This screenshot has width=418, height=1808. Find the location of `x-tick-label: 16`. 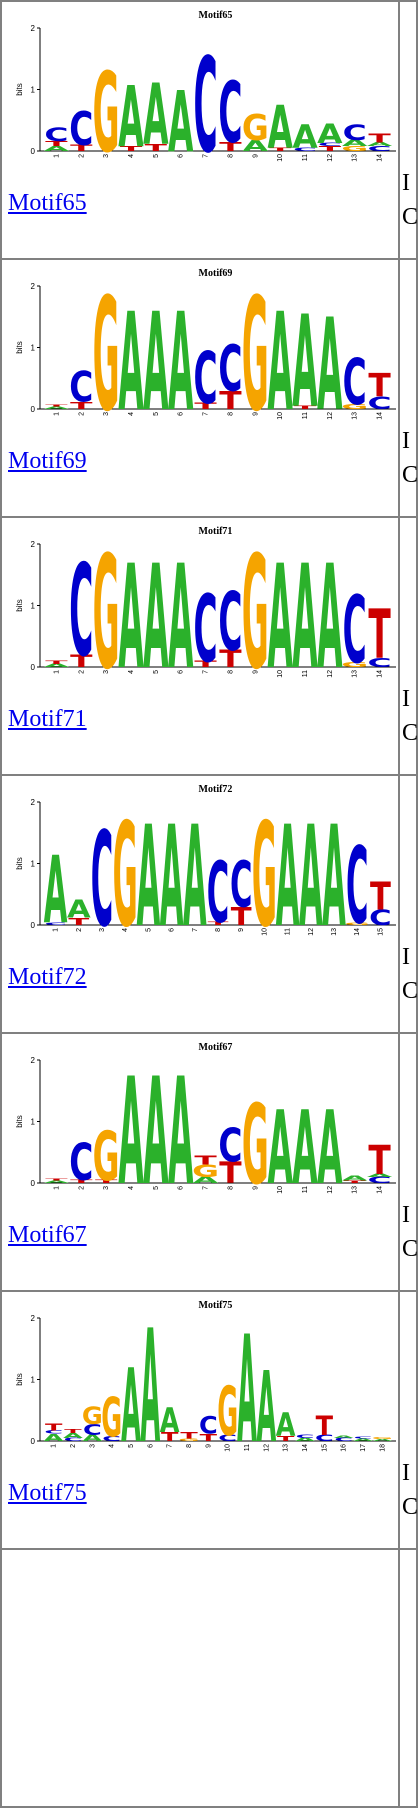

x-tick-label: 16 is located at coordinates (344, 1448).